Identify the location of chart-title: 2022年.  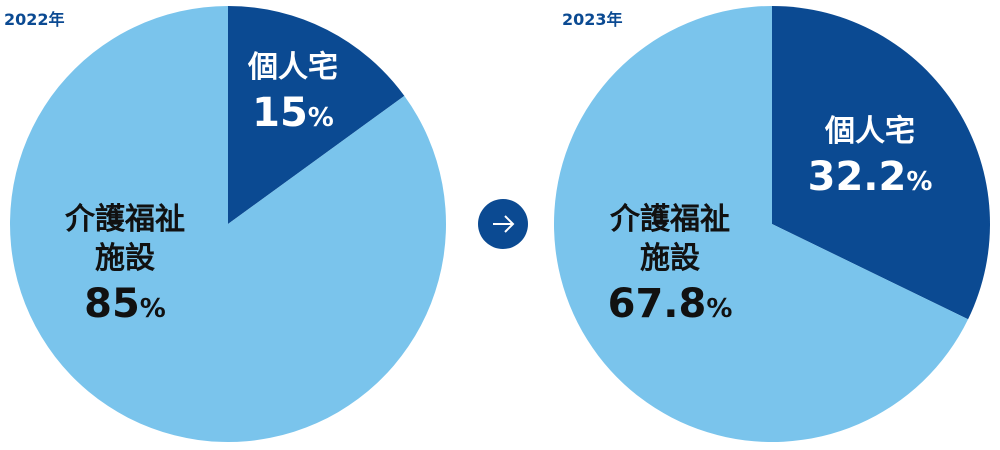
(34, 19).